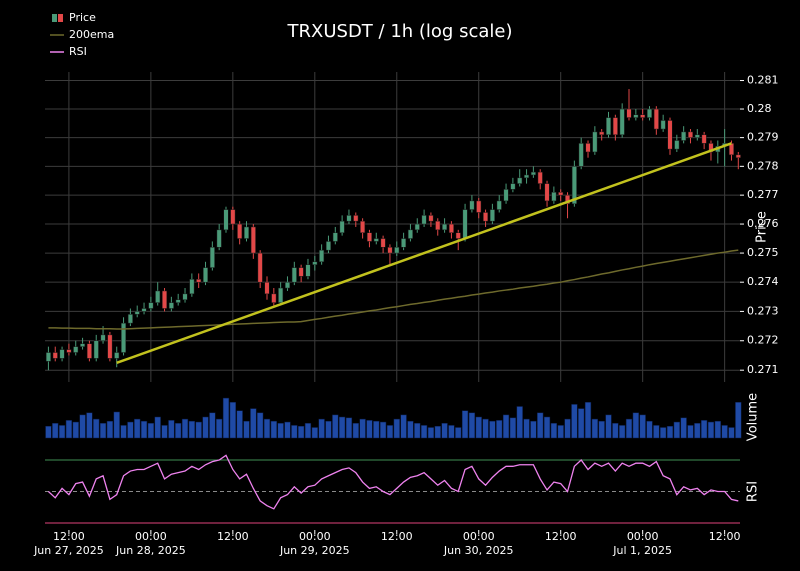 The image size is (800, 571). Describe the element at coordinates (763, 281) in the screenshot. I see `y-tick-label: 0.274` at that location.